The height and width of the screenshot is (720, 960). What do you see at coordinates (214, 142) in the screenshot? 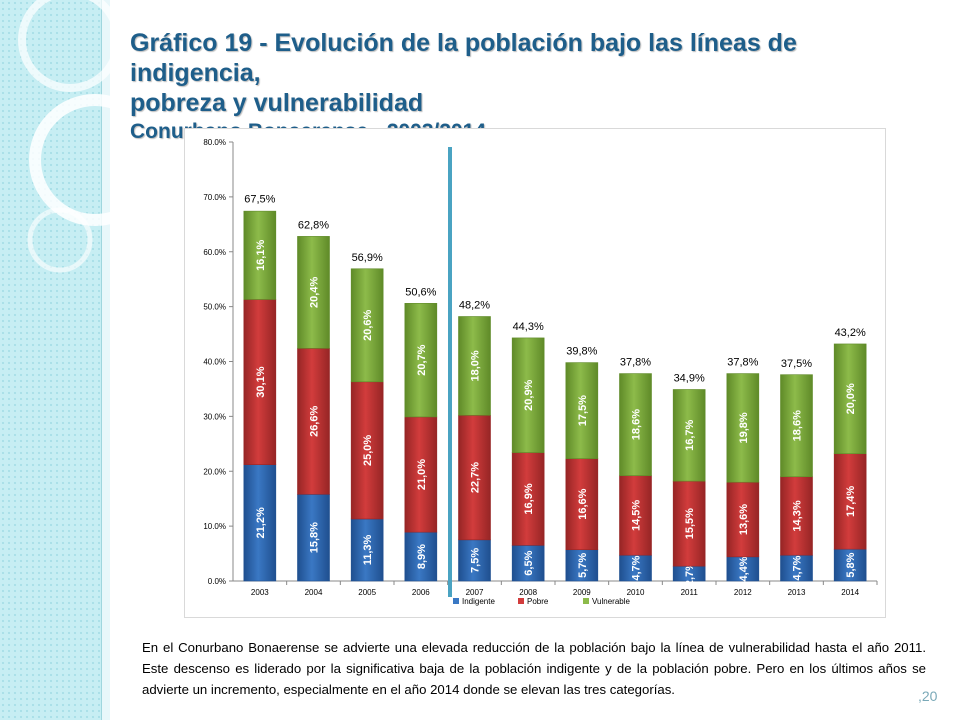
I see `y-tick-label: 80.0%` at bounding box center [214, 142].